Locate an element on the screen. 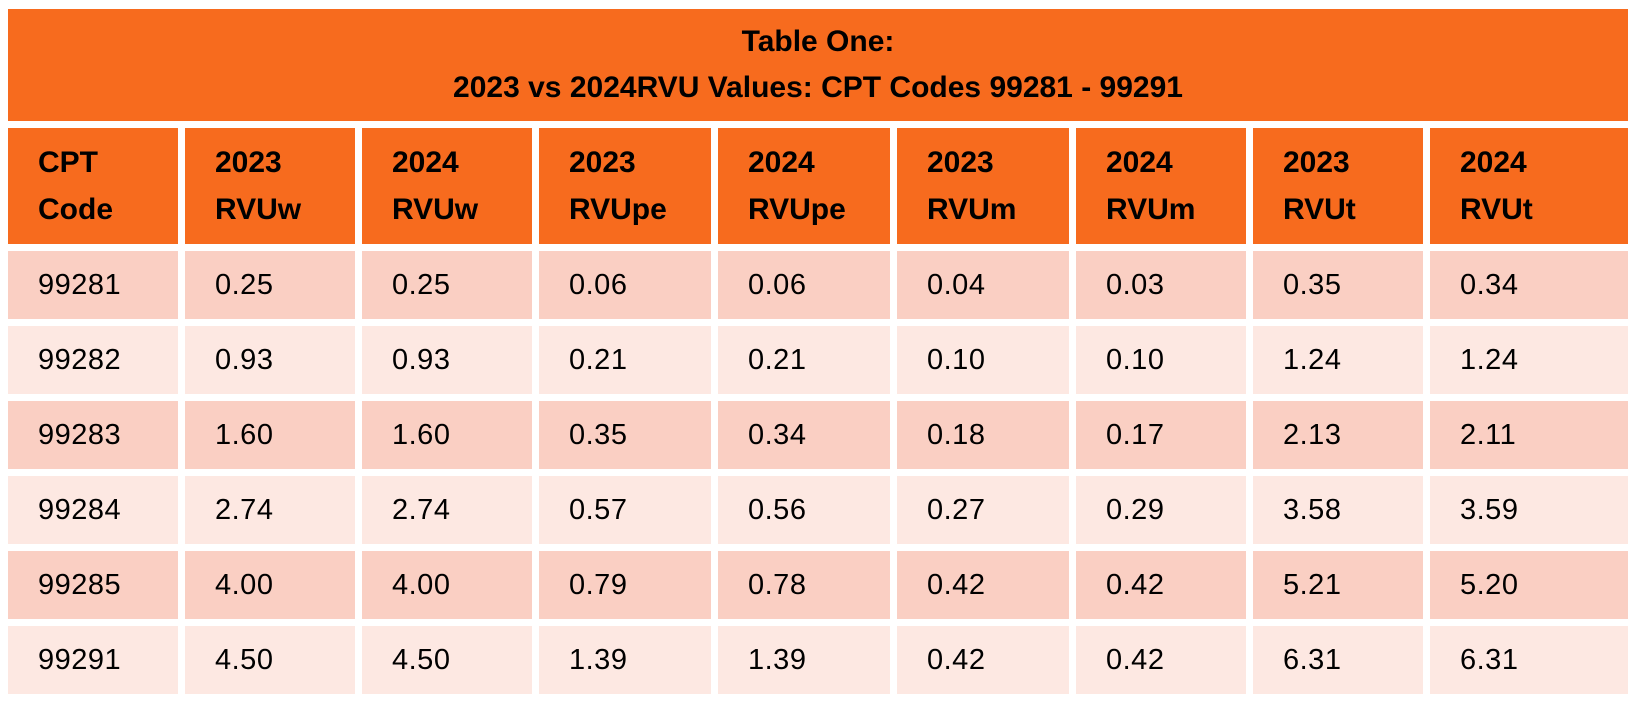 The height and width of the screenshot is (722, 1638). rvu-value-cell: 0.29 is located at coordinates (1161, 510).